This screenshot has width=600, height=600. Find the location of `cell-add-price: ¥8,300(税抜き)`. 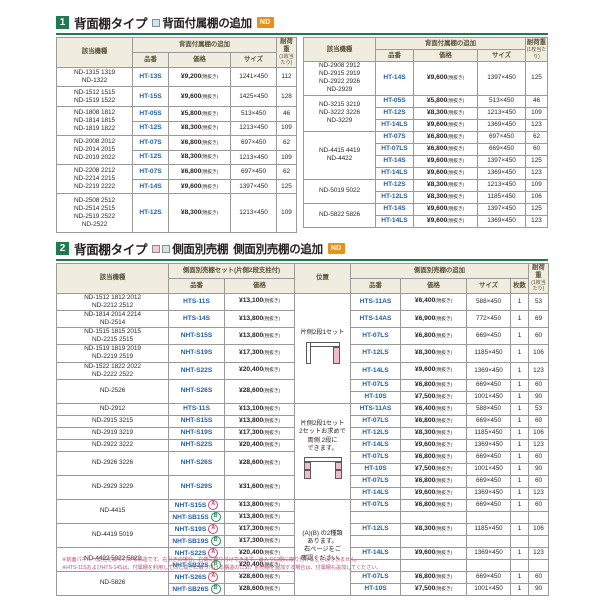

cell-add-price: ¥8,300(税抜き) is located at coordinates (433, 353).